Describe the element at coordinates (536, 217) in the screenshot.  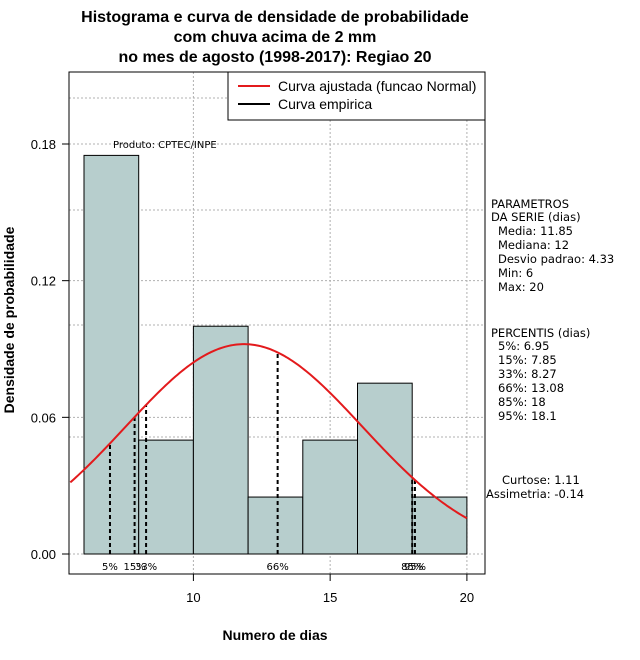
I see `parameters-heading-2: DA SERIE (dias)` at that location.